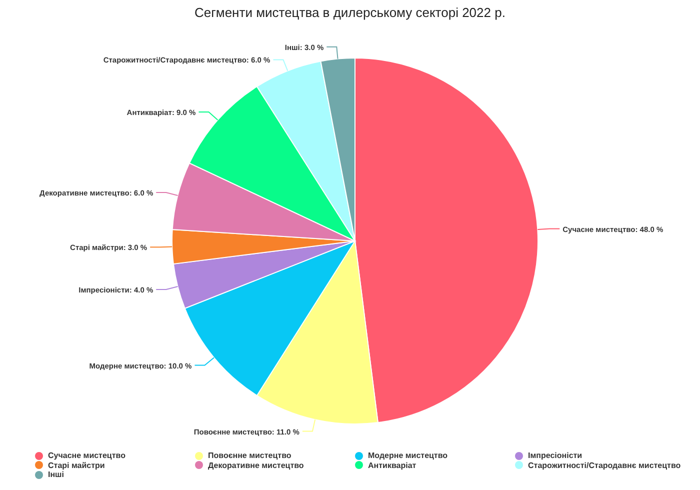 Image resolution: width=700 pixels, height=490 pixels. I want to click on legend-label: Старі майстри, so click(76, 465).